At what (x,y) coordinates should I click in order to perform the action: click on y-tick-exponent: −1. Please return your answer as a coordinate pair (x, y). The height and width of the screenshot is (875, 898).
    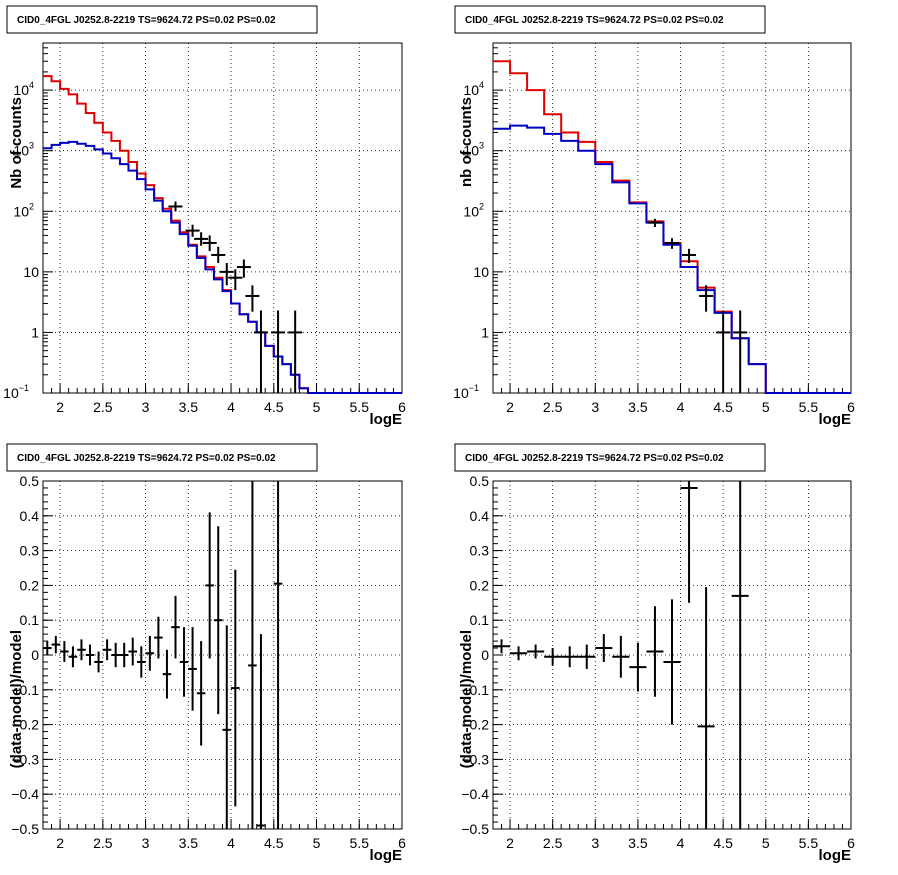
    Looking at the image, I should click on (474, 388).